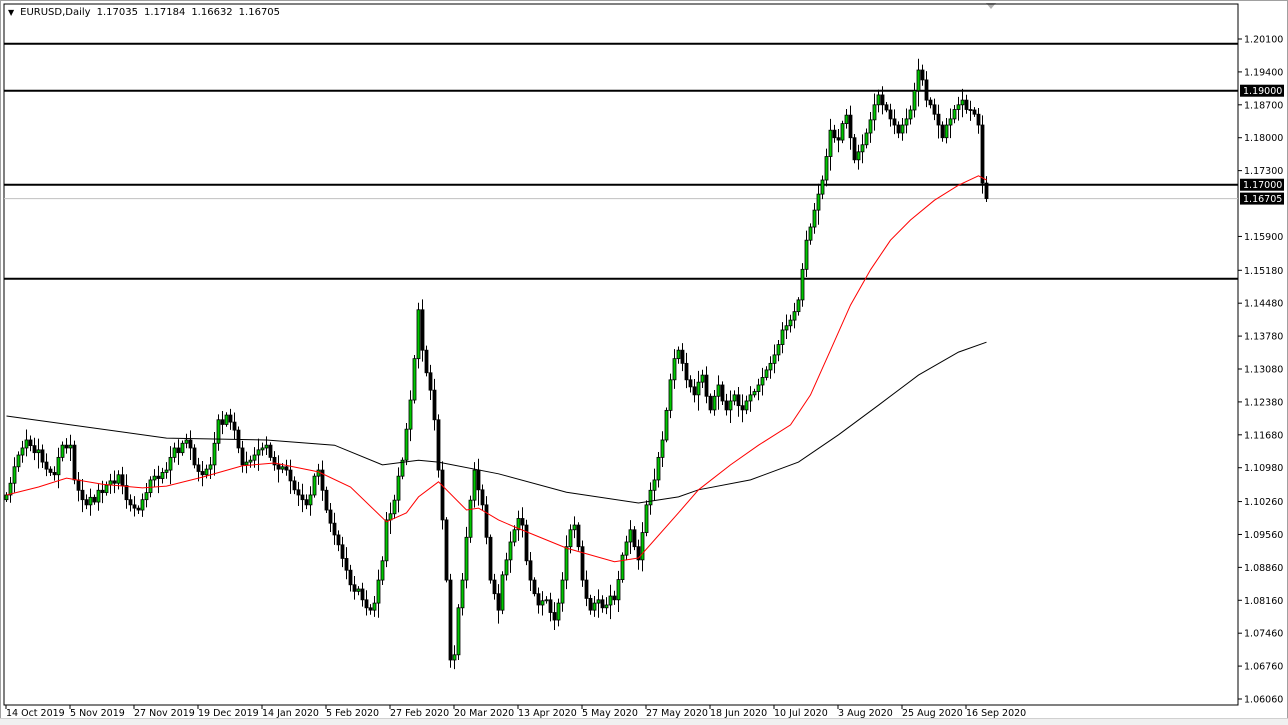  I want to click on y-tick-label: 1.09560, so click(1263, 535).